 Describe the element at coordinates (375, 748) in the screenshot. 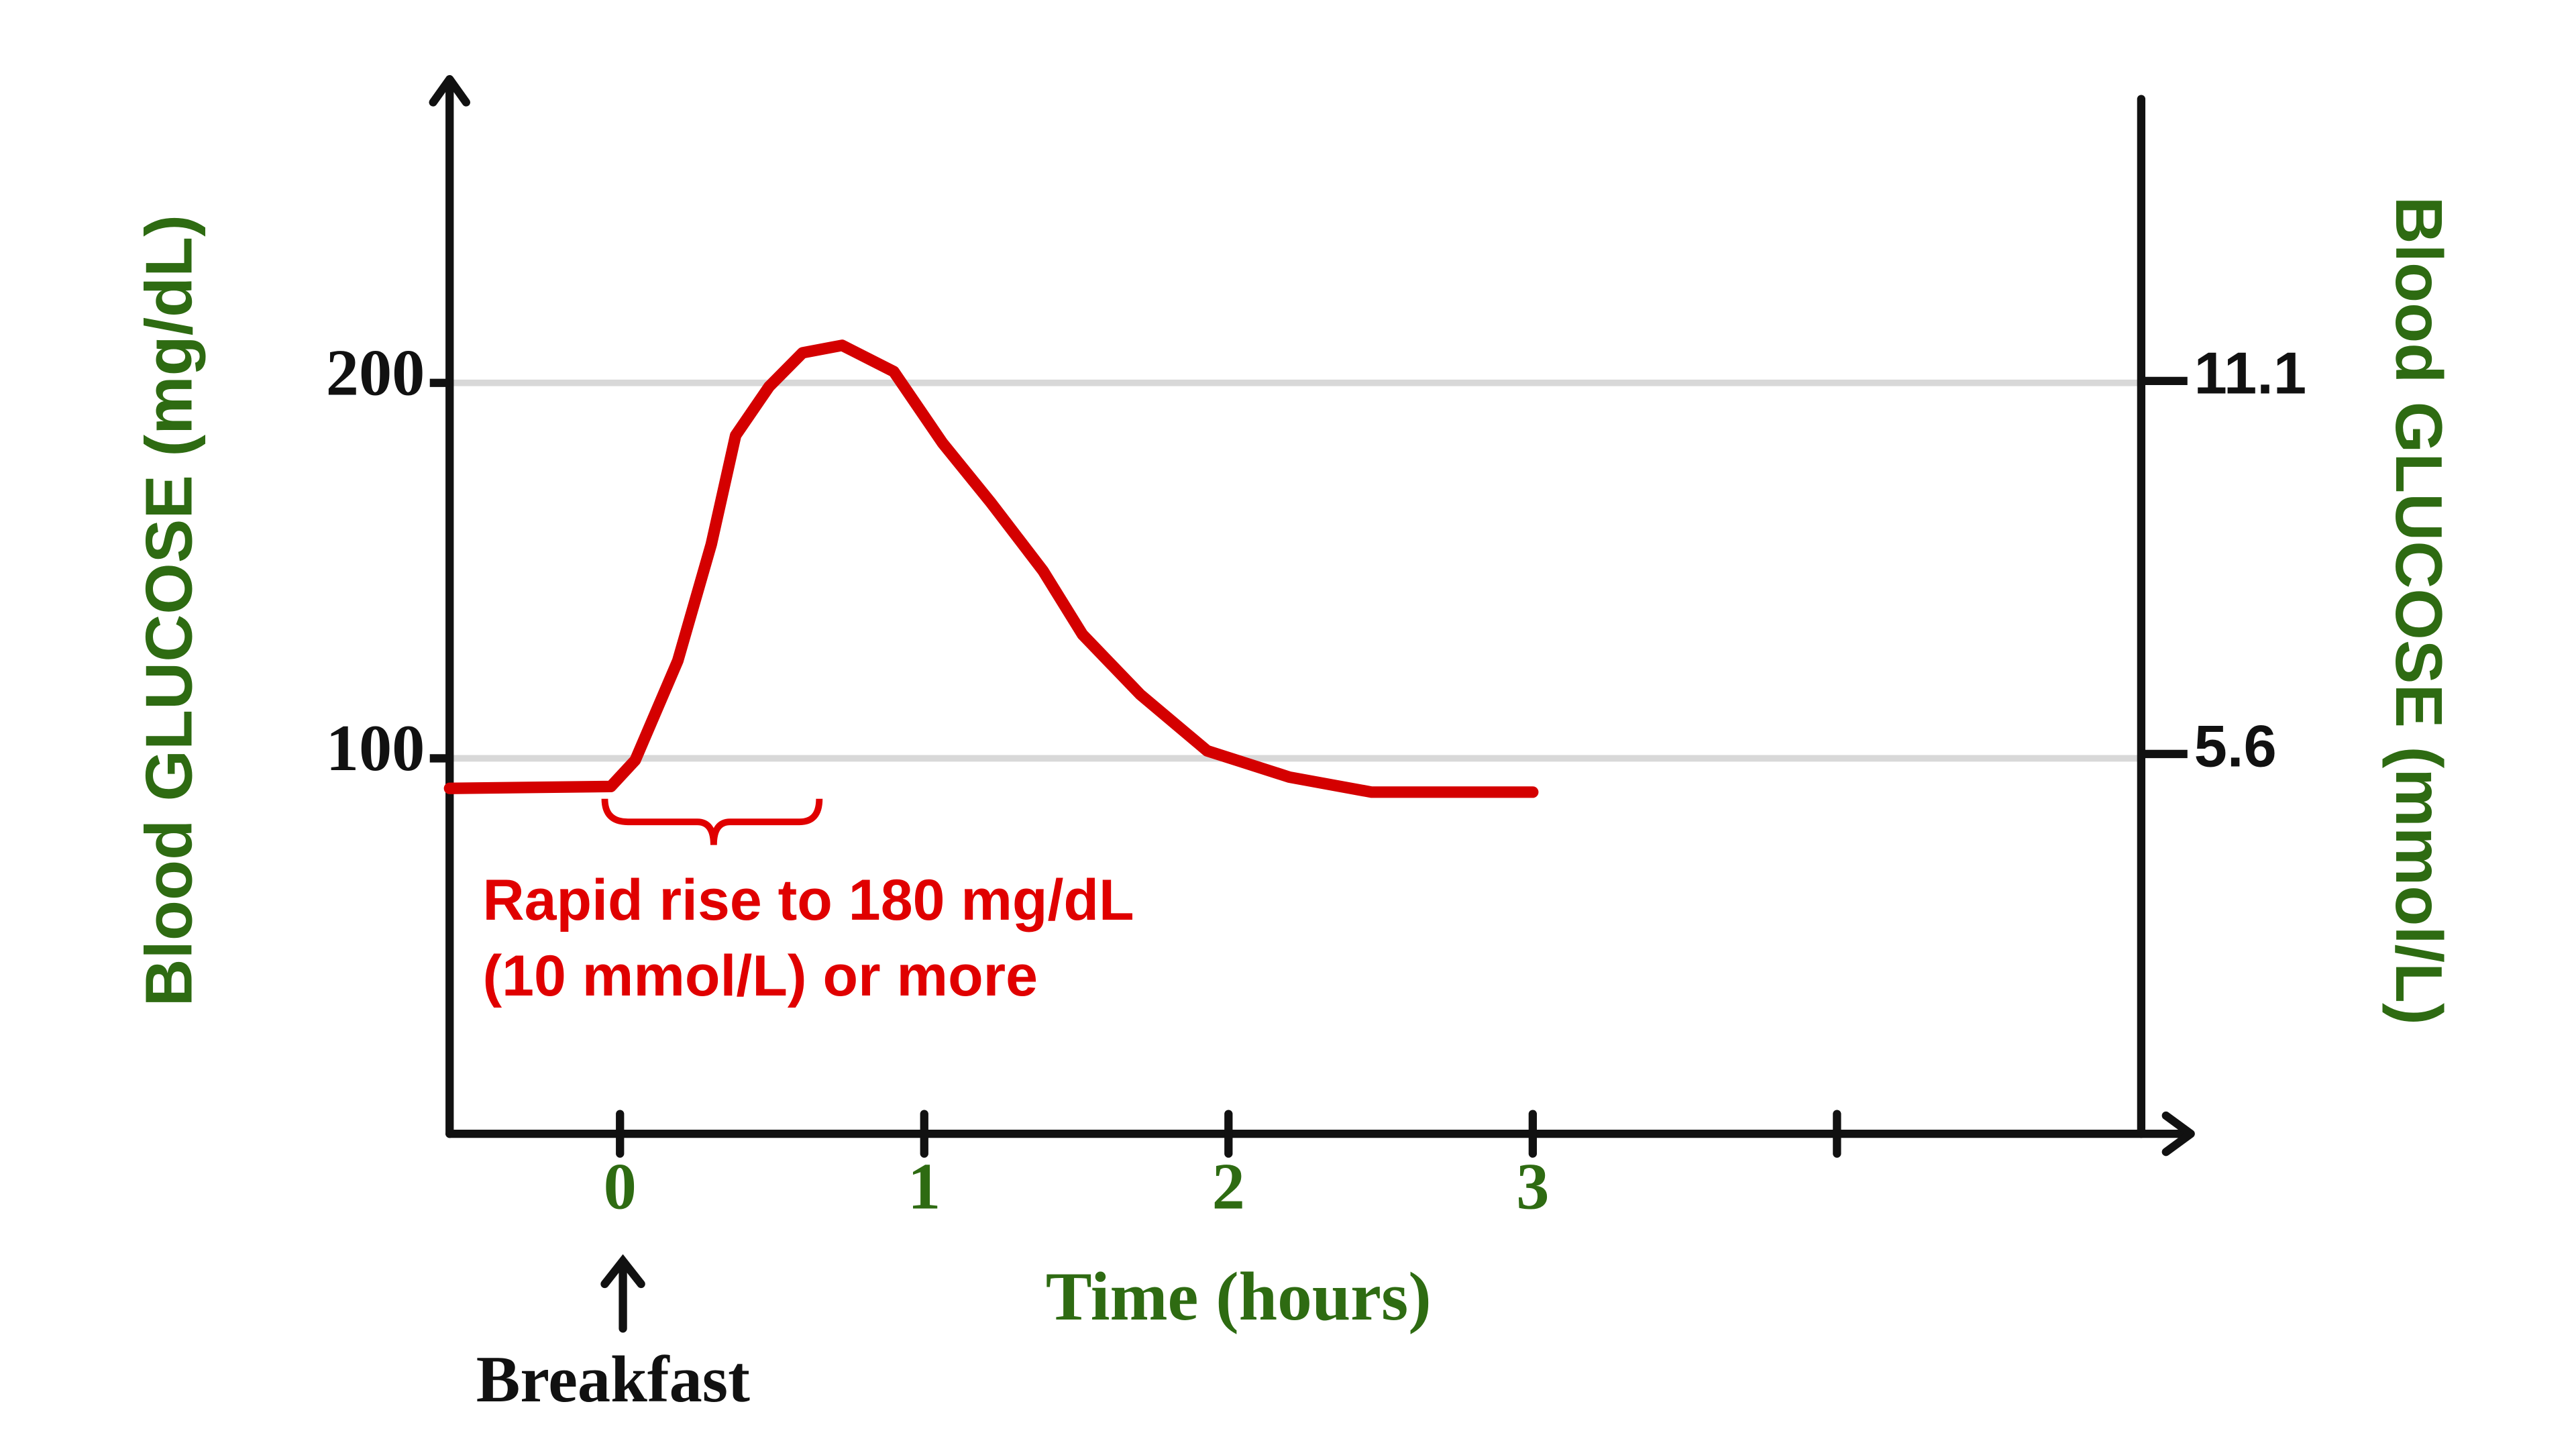

I see `y-tick-label: 100` at that location.